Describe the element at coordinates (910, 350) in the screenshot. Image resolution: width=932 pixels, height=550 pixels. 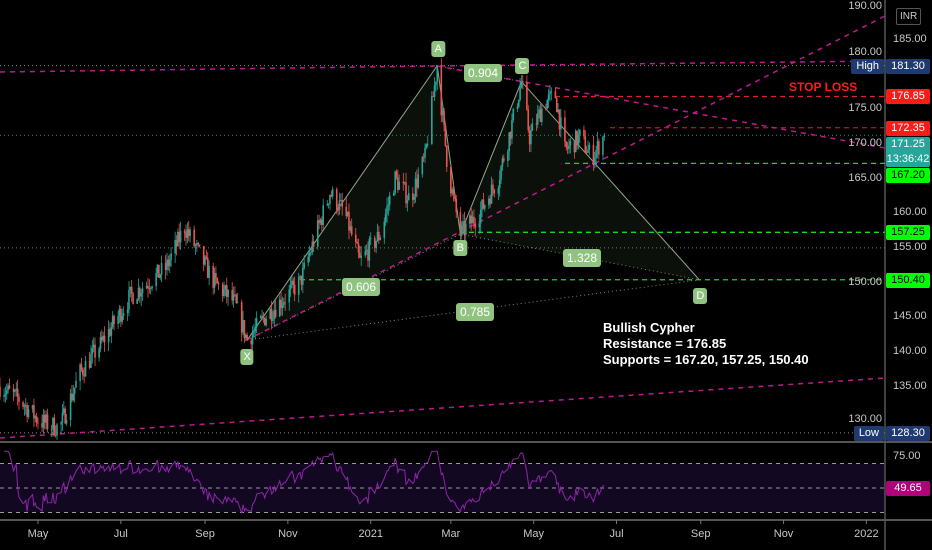
I see `price-tick: 140.00` at that location.